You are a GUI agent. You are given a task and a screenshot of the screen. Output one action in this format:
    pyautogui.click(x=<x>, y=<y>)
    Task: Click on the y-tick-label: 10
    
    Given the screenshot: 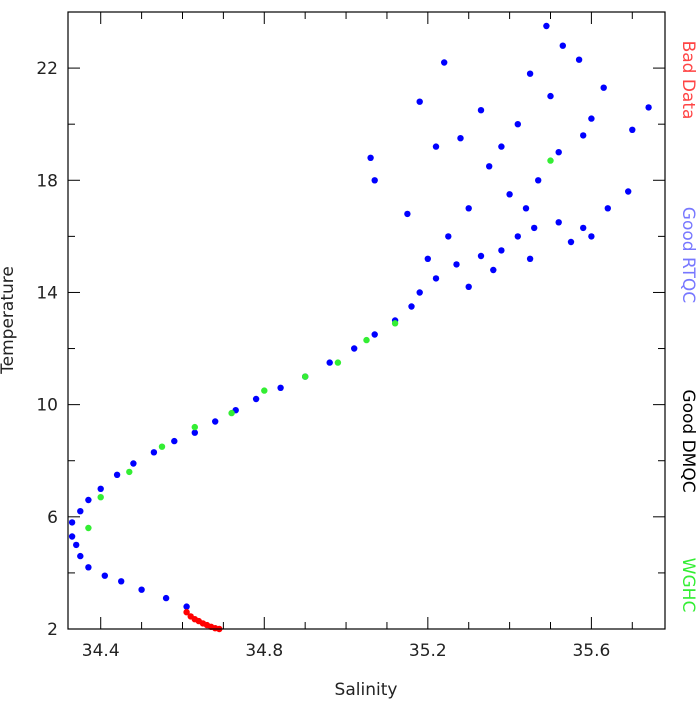 What is the action you would take?
    pyautogui.click(x=47, y=406)
    